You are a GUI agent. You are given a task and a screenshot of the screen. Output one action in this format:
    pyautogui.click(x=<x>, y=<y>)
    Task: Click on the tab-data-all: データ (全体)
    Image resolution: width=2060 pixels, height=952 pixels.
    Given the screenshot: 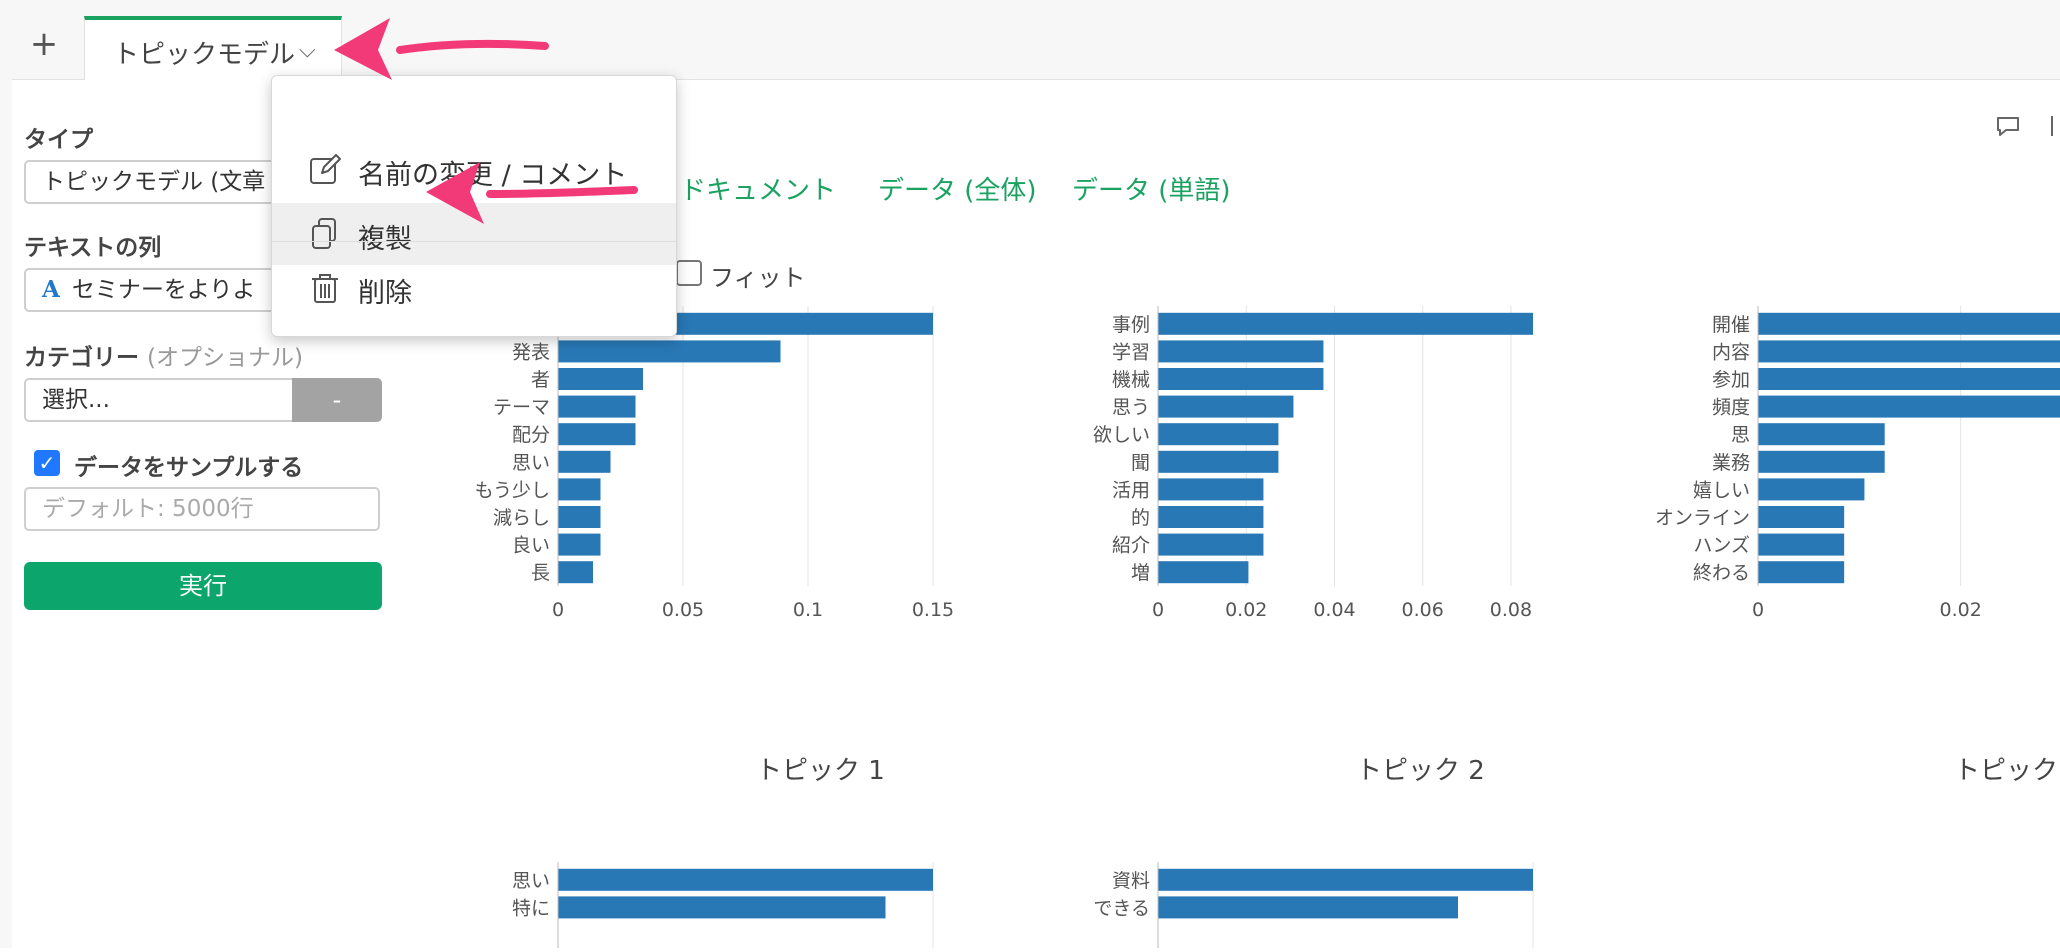 What is the action you would take?
    pyautogui.click(x=957, y=191)
    